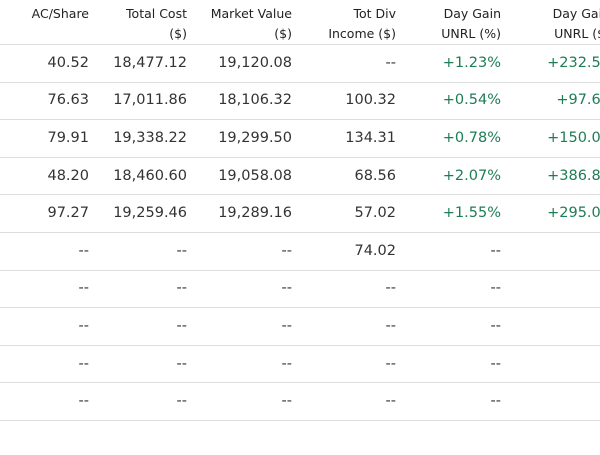 The width and height of the screenshot is (600, 455). I want to click on table-cell: 18,477.12, so click(150, 62).